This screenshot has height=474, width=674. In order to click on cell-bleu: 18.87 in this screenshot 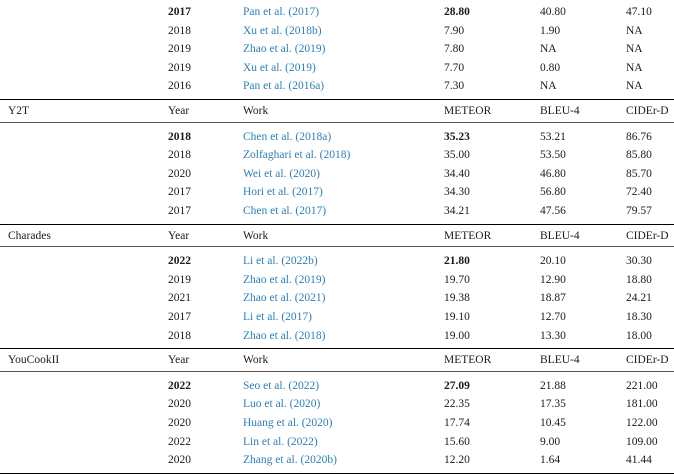, I will do `click(553, 298)`.